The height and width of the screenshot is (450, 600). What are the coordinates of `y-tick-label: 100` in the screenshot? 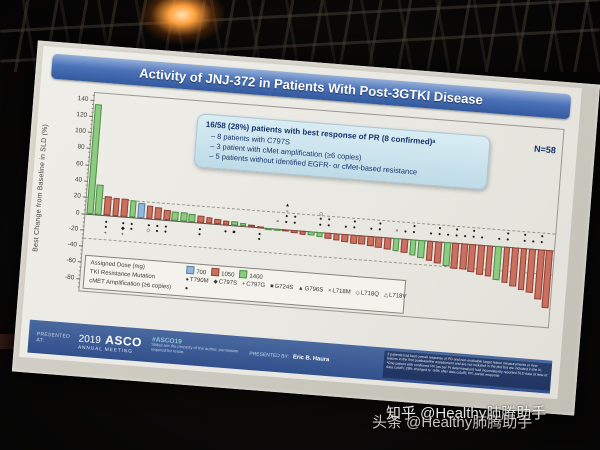 It's located at (80, 131).